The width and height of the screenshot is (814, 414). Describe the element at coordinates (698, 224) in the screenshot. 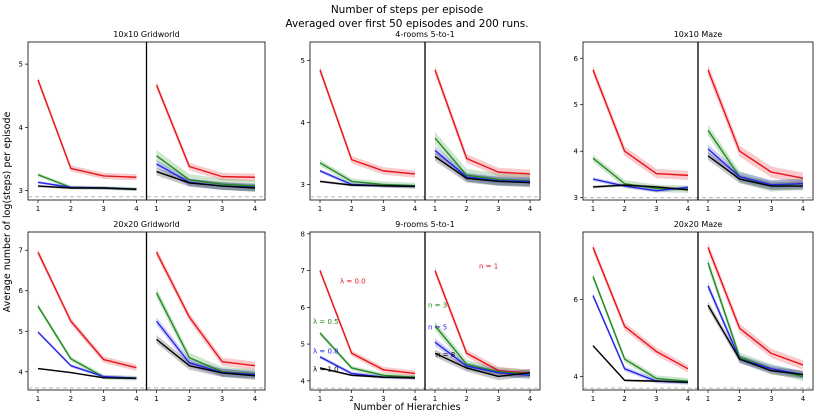

I see `subplot-title: 20x20 Maze` at that location.